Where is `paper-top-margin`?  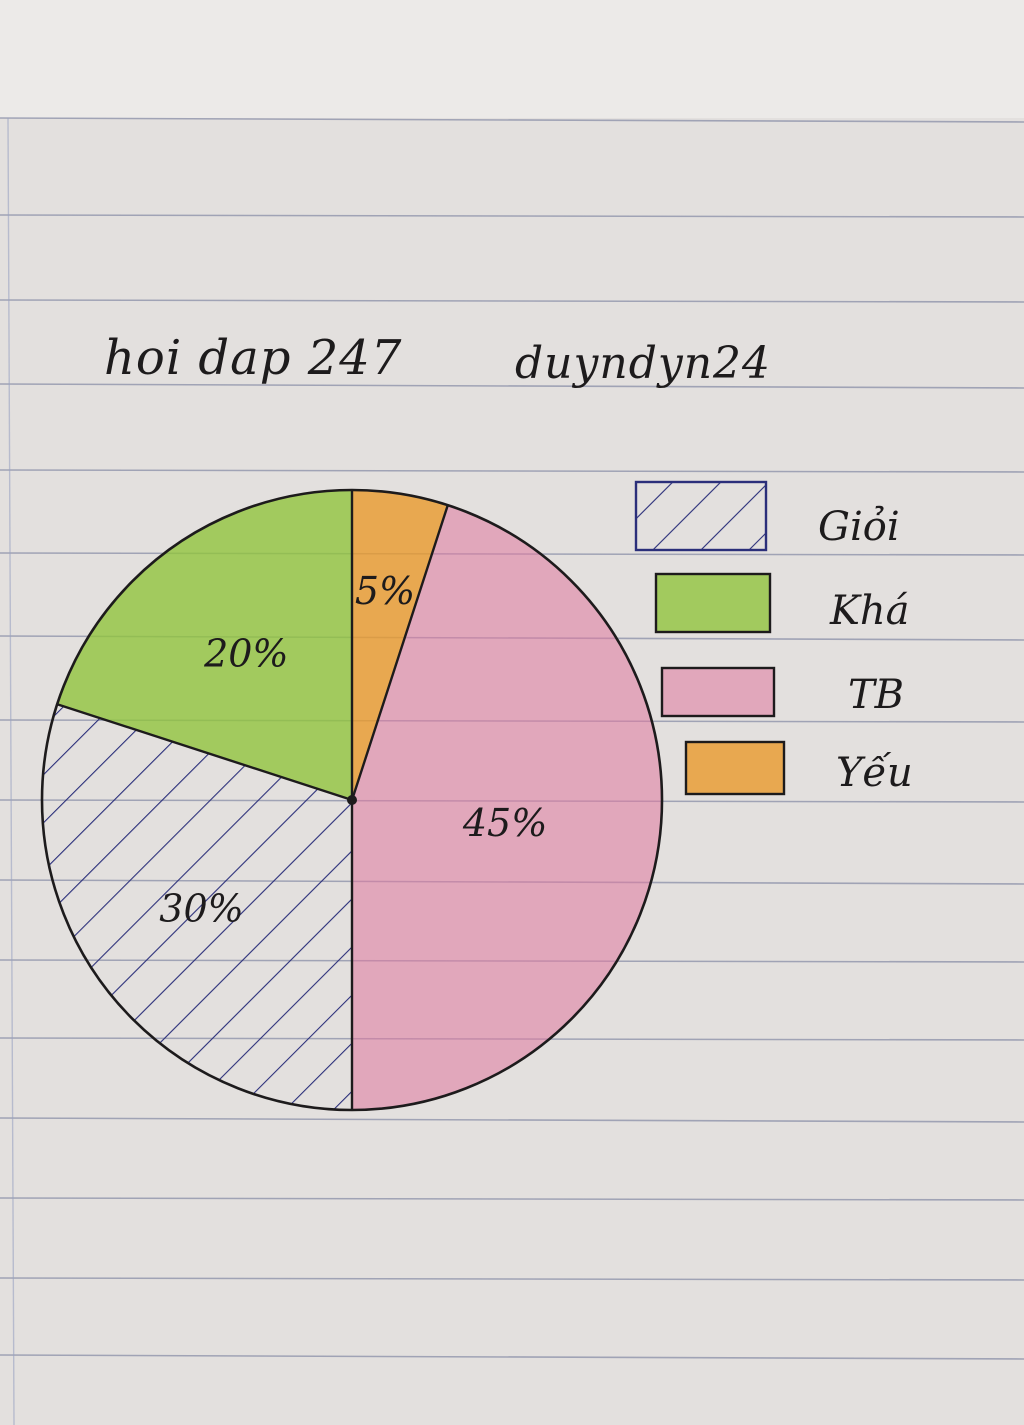
paper-top-margin is located at coordinates (512, 59).